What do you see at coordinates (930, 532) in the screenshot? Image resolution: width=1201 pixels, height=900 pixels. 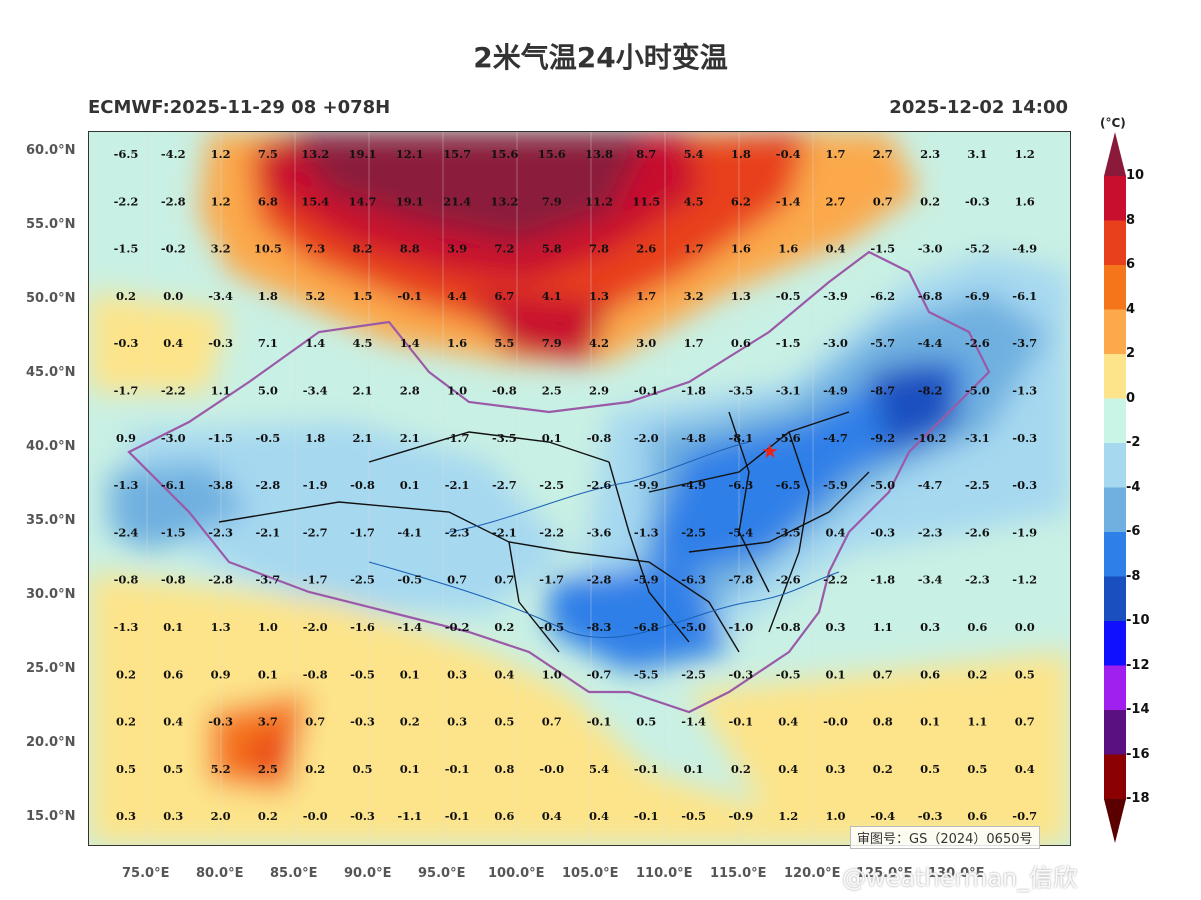 I see `grid-value: -2.3` at bounding box center [930, 532].